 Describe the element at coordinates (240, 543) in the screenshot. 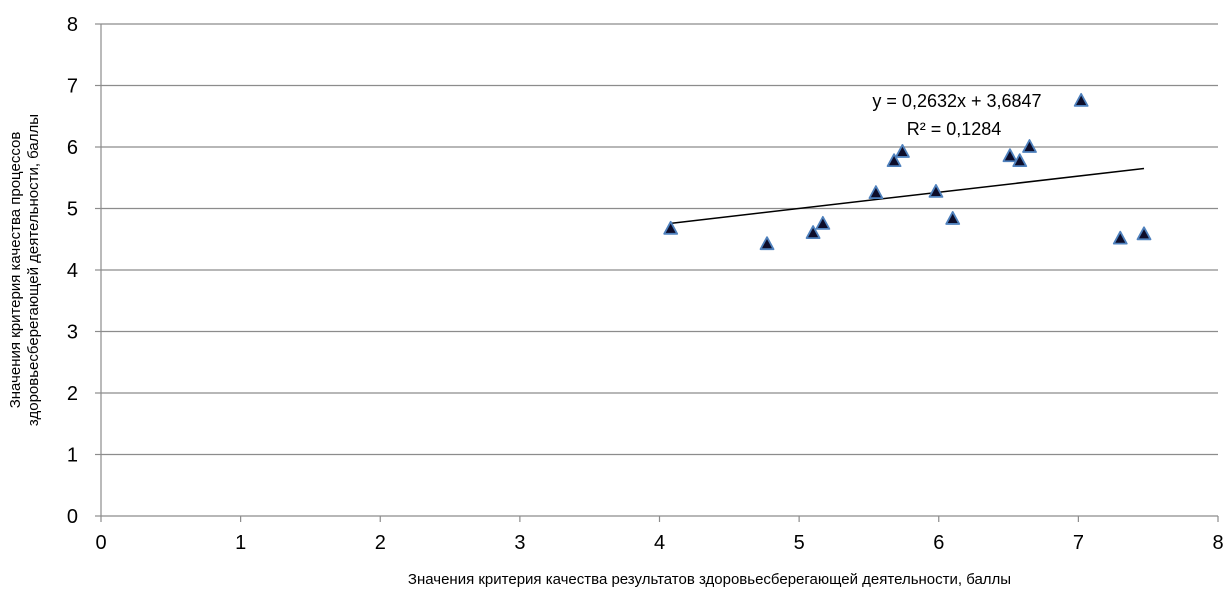

I see `x-tick-label: 1` at that location.